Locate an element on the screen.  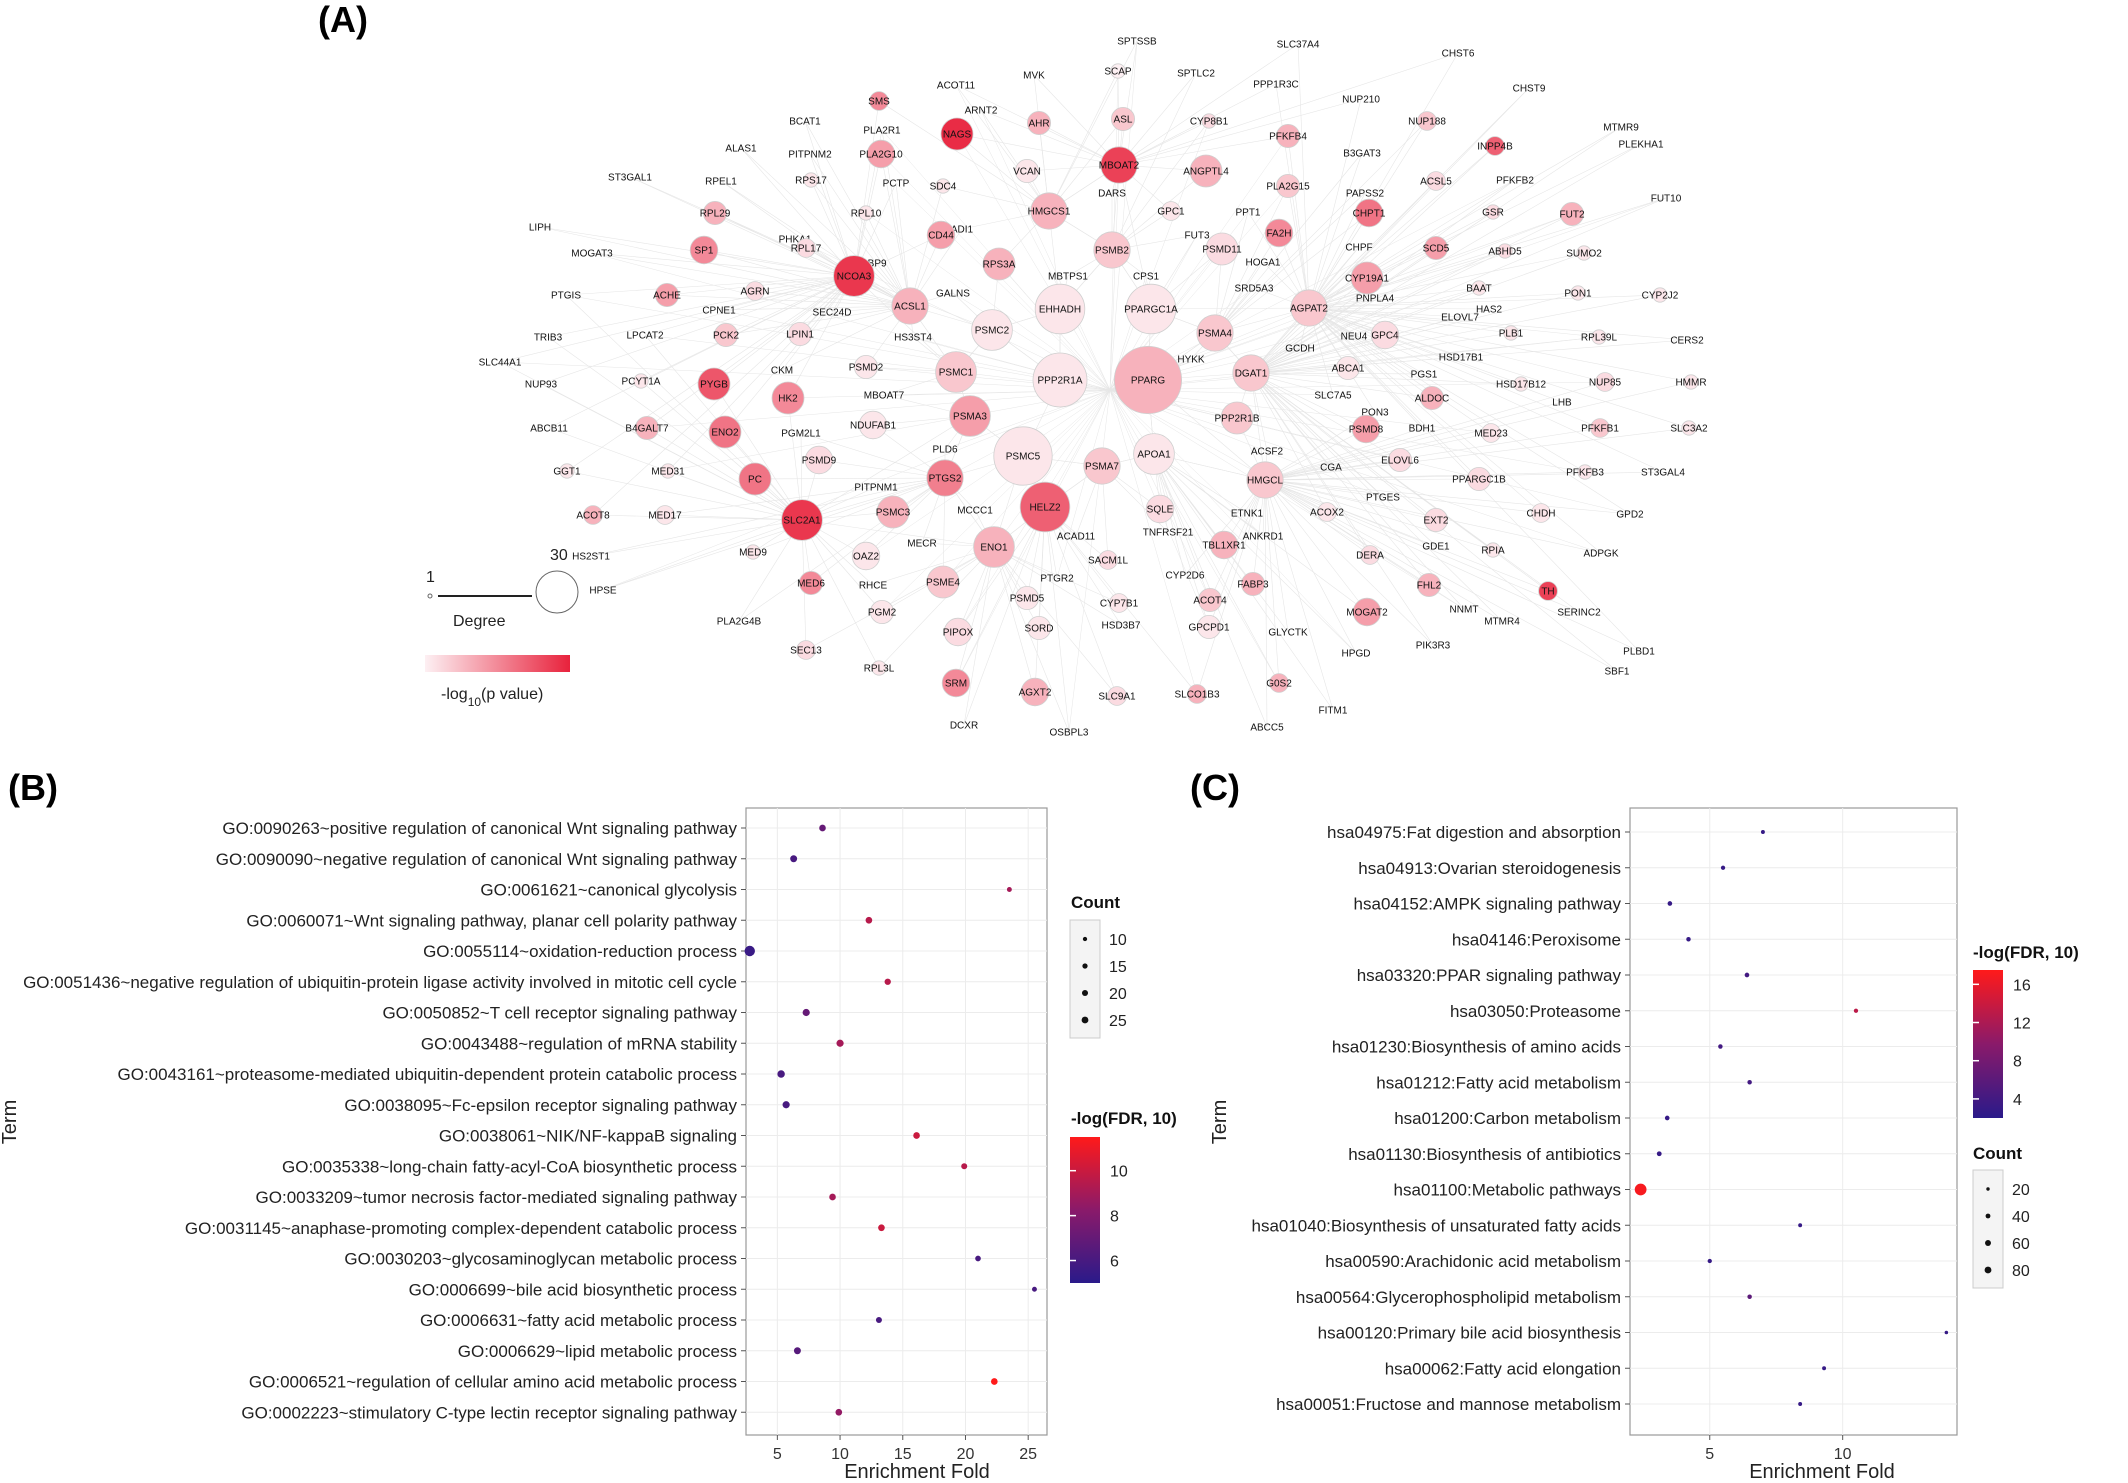
network-node-med23: MED23 is located at coordinates (1491, 433).